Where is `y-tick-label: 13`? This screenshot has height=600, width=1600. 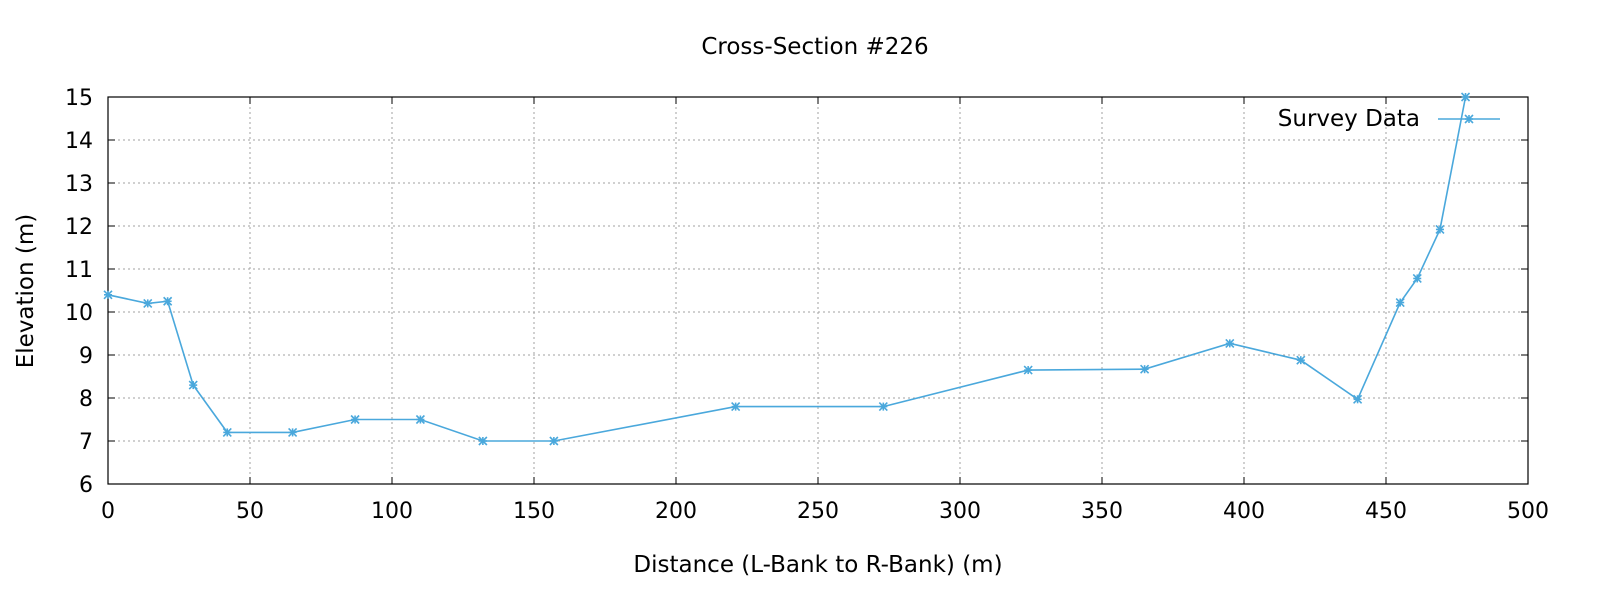
y-tick-label: 13 is located at coordinates (79, 184).